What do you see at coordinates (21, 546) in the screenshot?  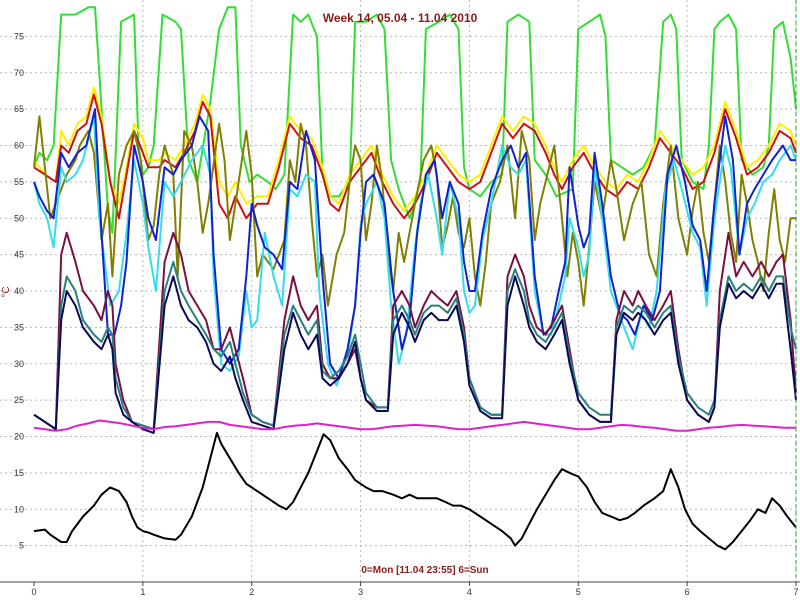 I see `y-tick-label: 5` at bounding box center [21, 546].